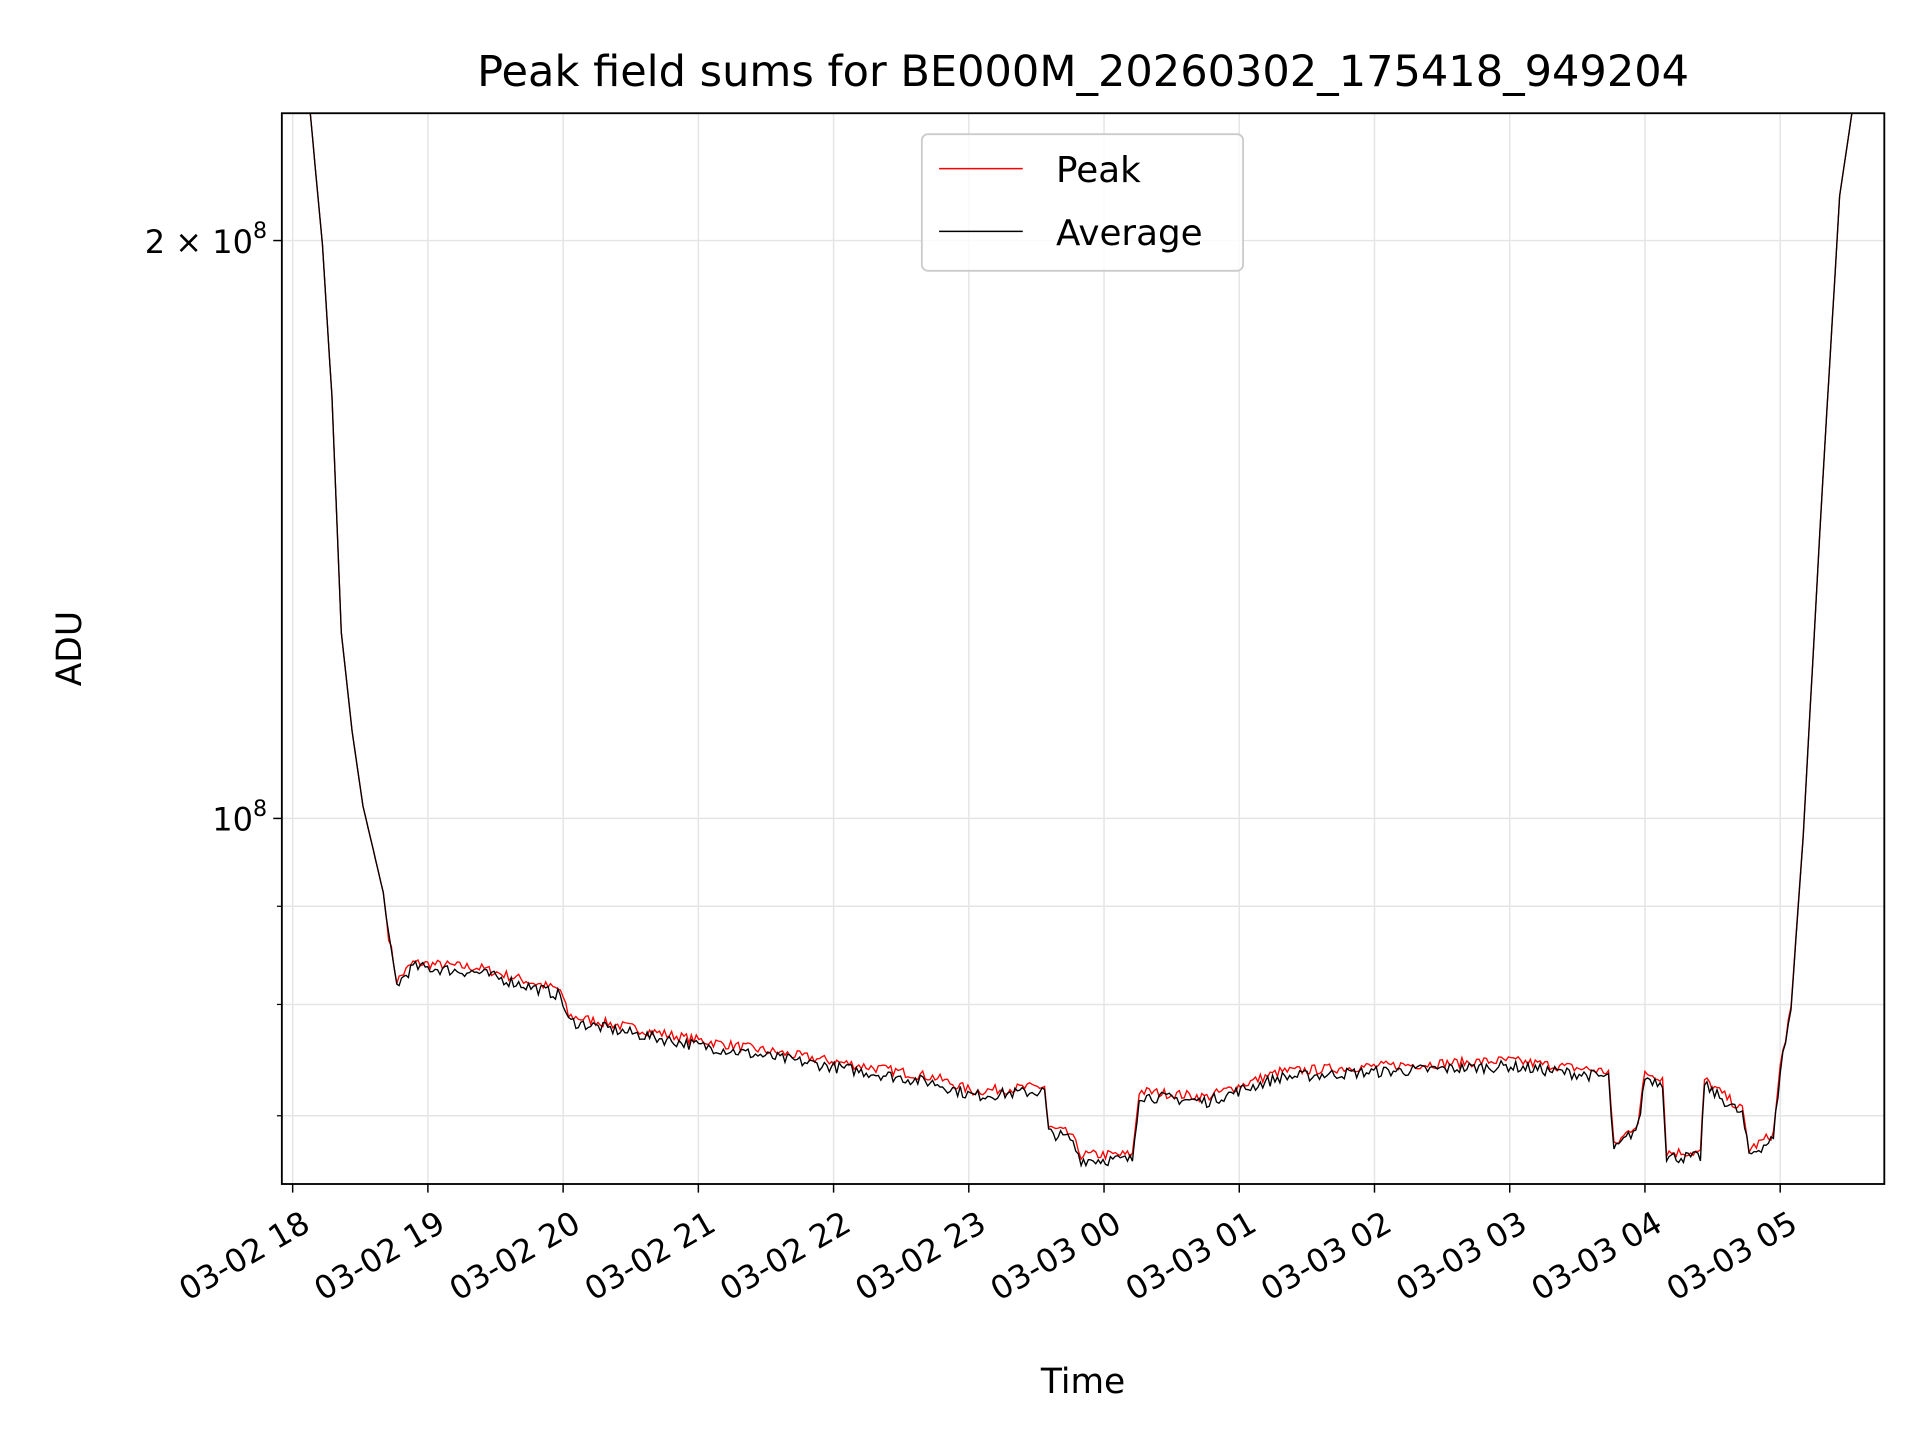 The image size is (1920, 1440). I want to click on legend: Peak Average, so click(1082, 202).